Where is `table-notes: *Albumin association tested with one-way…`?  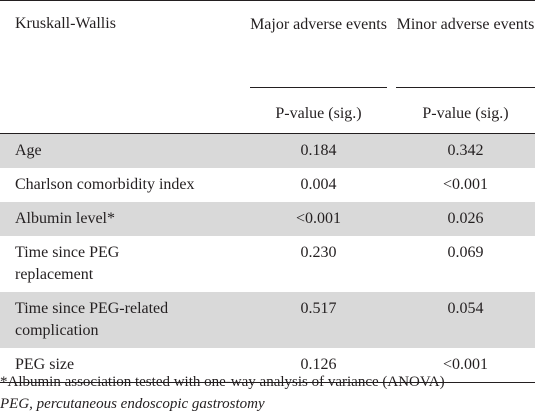 table-notes: *Albumin association tested with one-way… is located at coordinates (267, 393).